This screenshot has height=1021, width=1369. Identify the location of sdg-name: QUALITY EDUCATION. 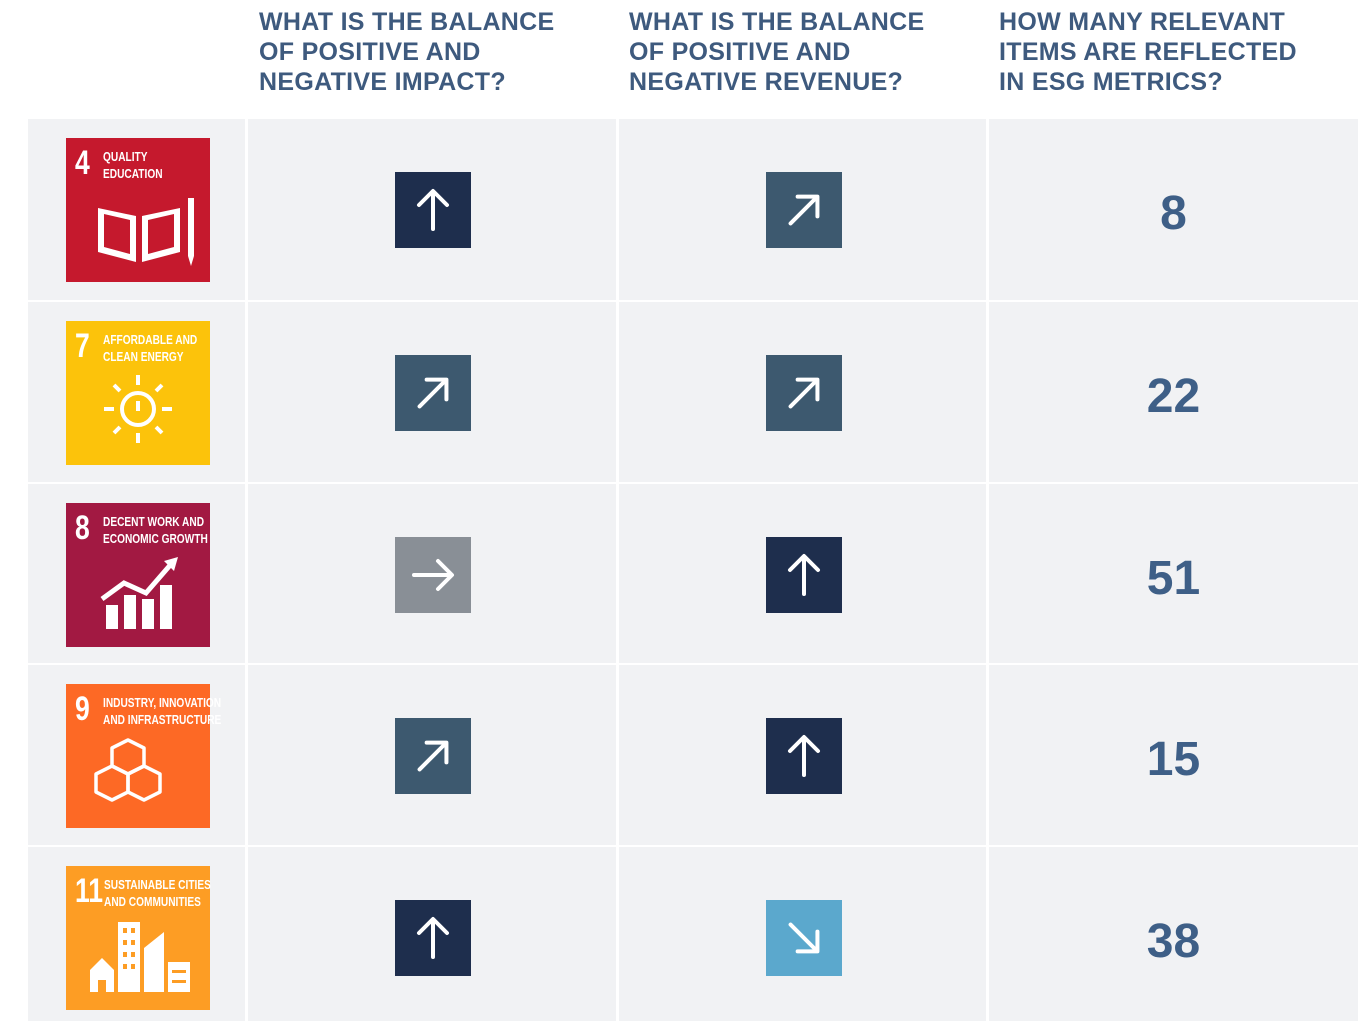
(133, 165).